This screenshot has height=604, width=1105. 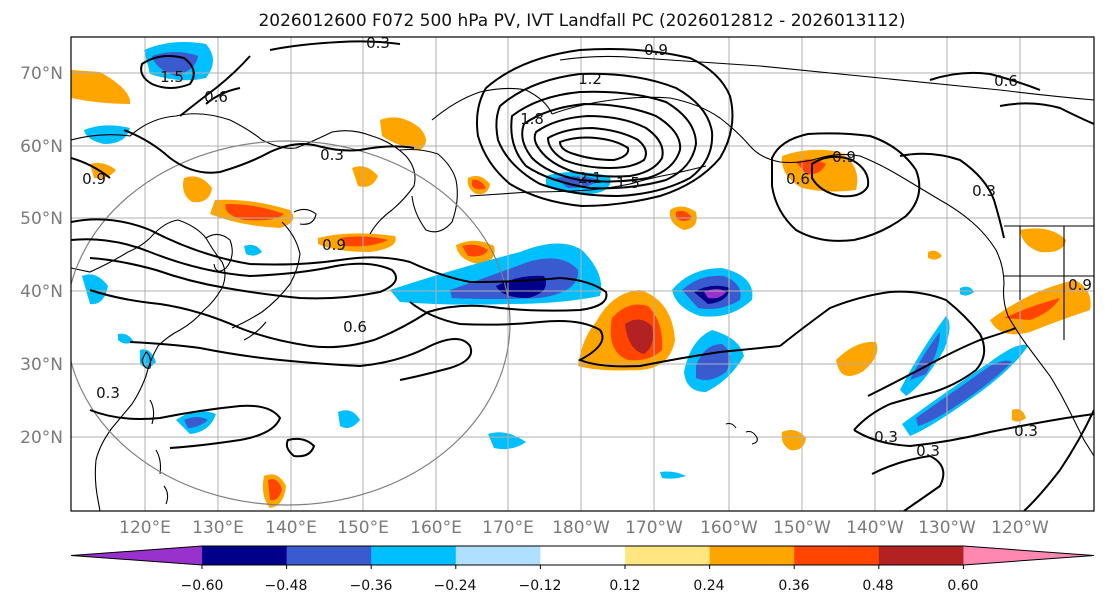 What do you see at coordinates (654, 528) in the screenshot?
I see `lon-label: 170°W` at bounding box center [654, 528].